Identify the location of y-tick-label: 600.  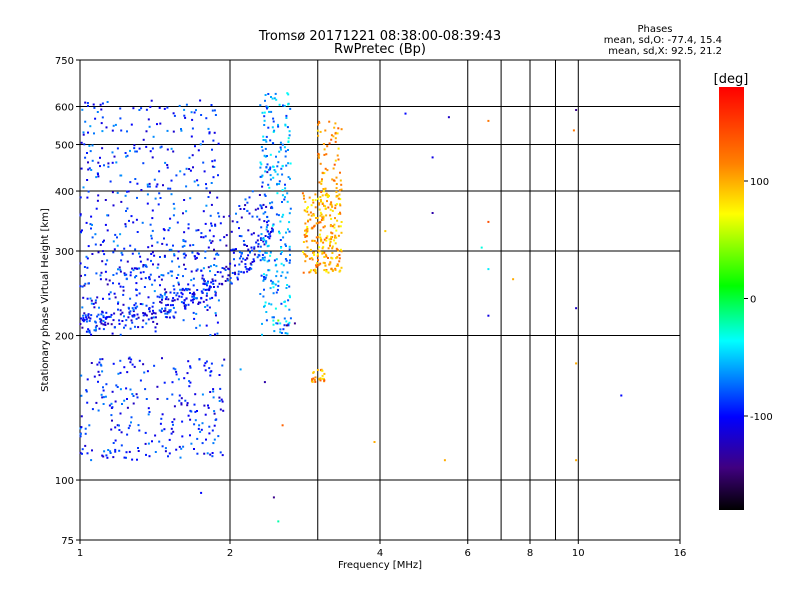
(64, 108).